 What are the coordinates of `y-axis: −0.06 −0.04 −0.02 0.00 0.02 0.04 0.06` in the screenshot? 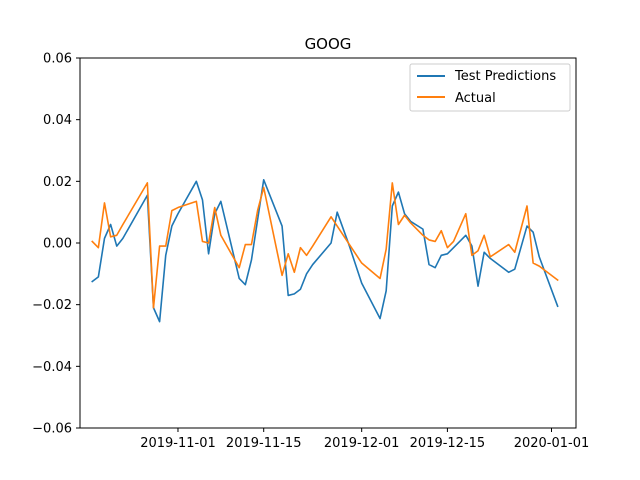 It's located at (56, 244).